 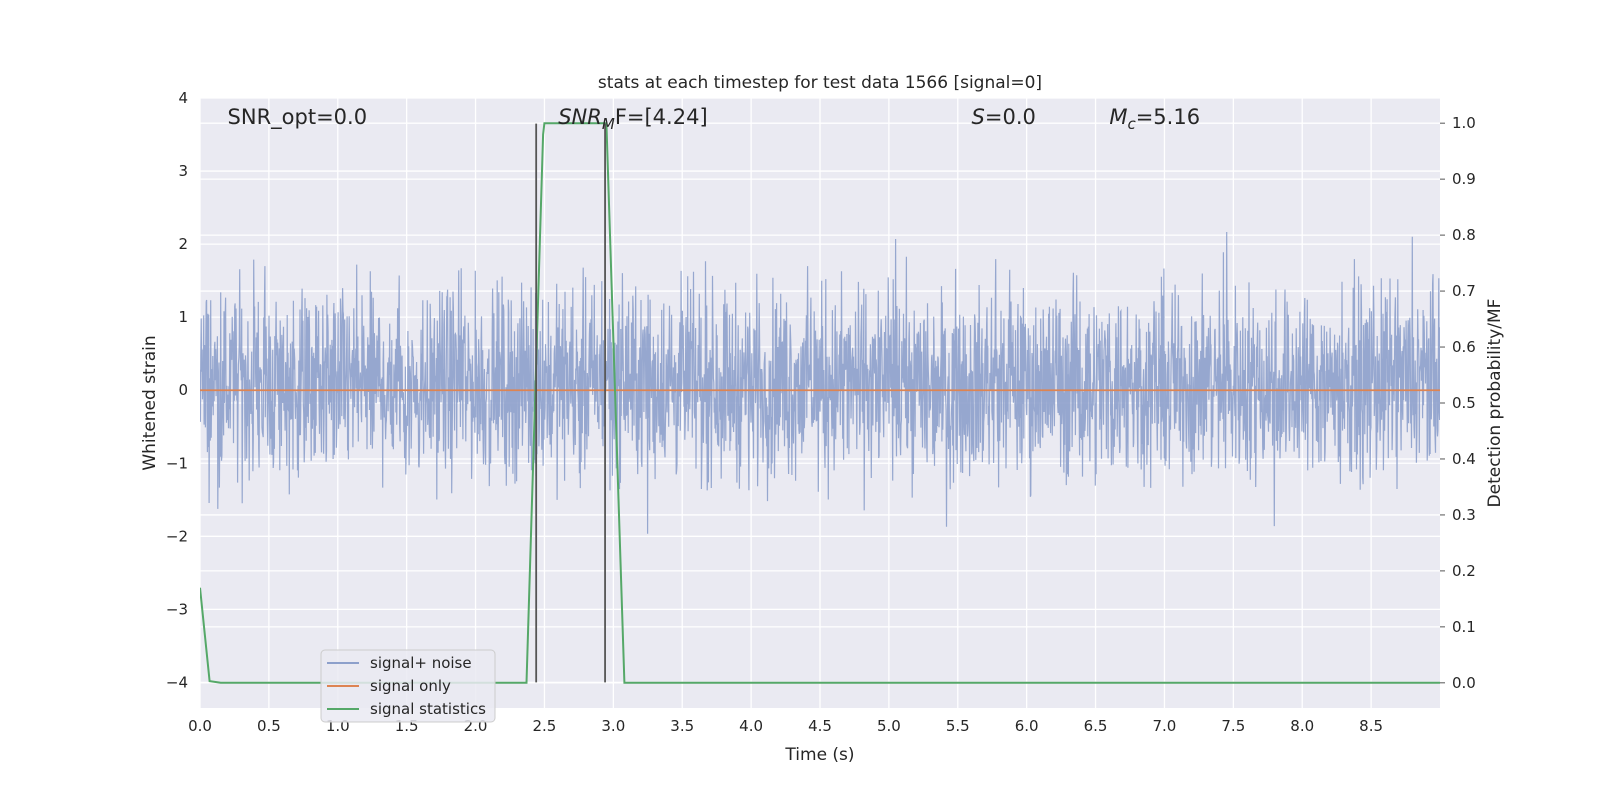 What do you see at coordinates (632, 119) in the screenshot?
I see `annotation-snr-mf: SNRMF=[4.24]` at bounding box center [632, 119].